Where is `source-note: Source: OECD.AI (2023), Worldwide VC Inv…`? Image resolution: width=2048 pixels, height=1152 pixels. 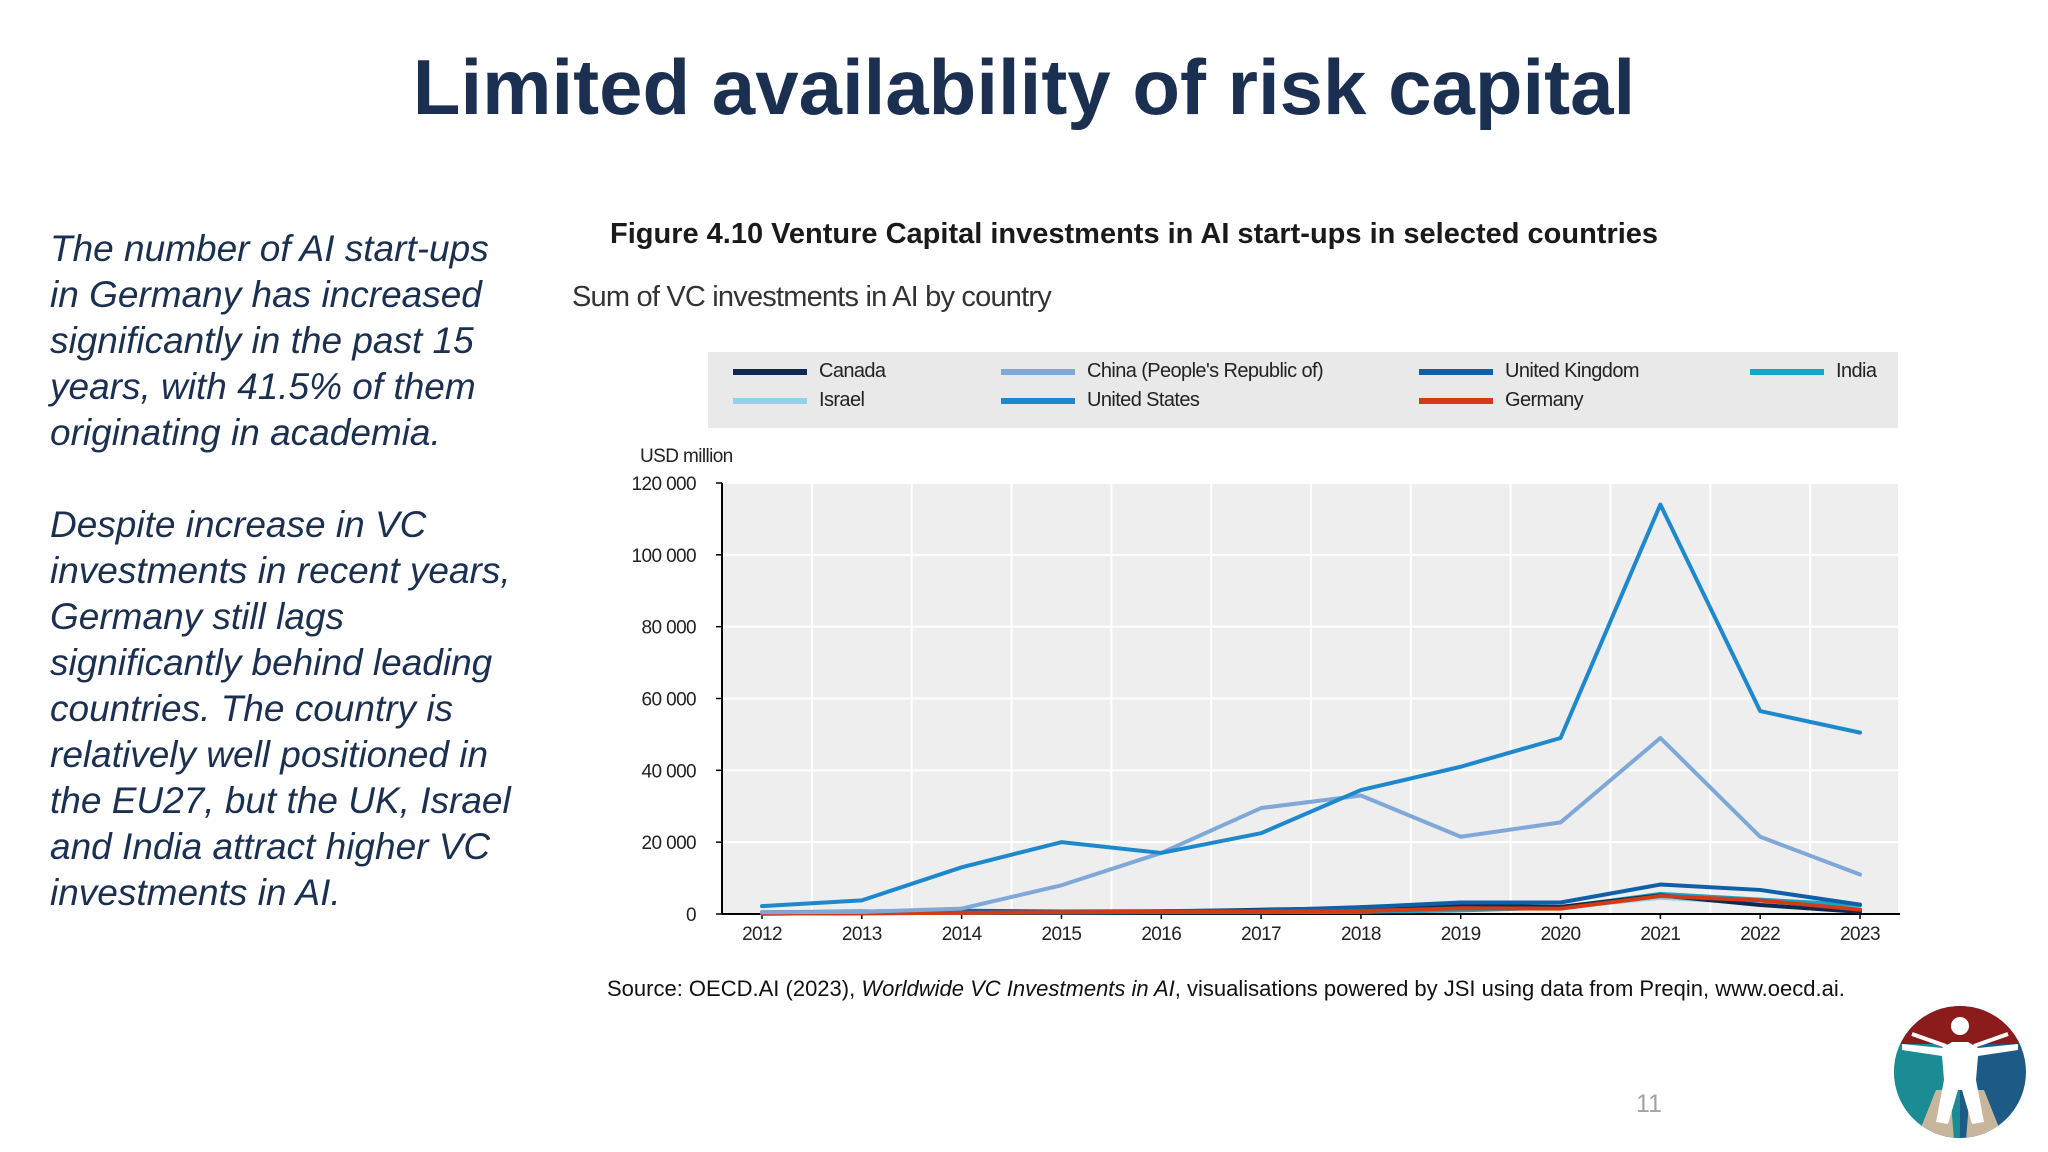
source-note: Source: OECD.AI (2023), Worldwide VC Inv… is located at coordinates (1327, 989).